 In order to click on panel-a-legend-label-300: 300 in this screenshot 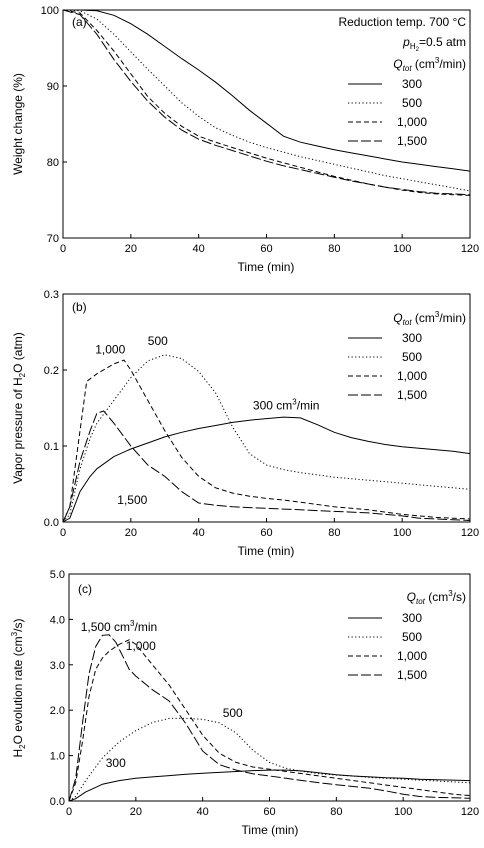, I will do `click(412, 84)`.